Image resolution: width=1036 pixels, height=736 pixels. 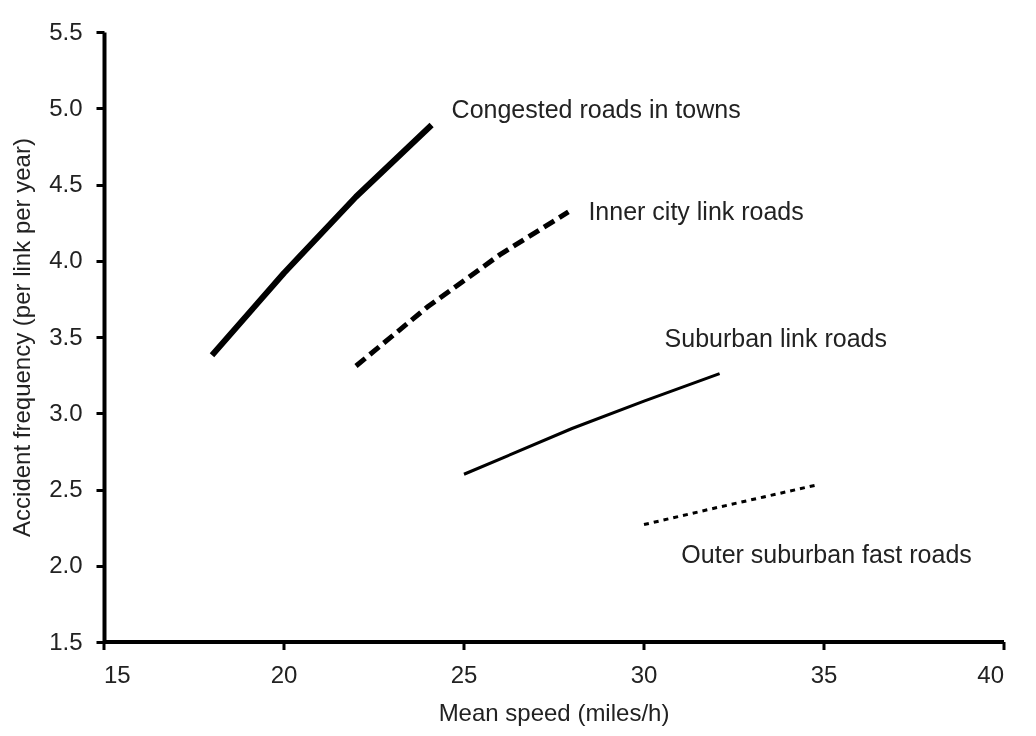 I want to click on series-label: Inner city link roads, so click(x=696, y=210).